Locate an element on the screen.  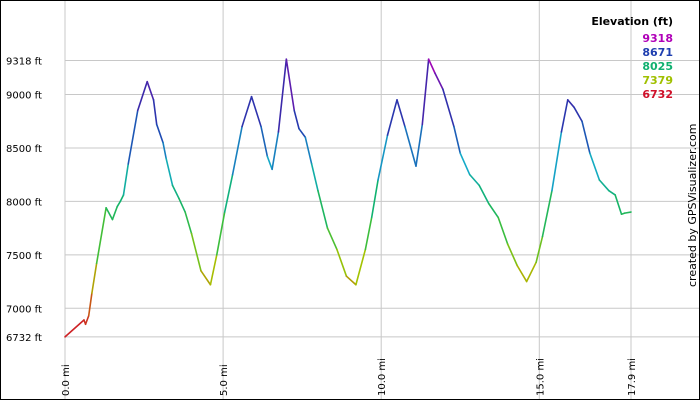
y-tick-label: 7500 ft is located at coordinates (24, 256).